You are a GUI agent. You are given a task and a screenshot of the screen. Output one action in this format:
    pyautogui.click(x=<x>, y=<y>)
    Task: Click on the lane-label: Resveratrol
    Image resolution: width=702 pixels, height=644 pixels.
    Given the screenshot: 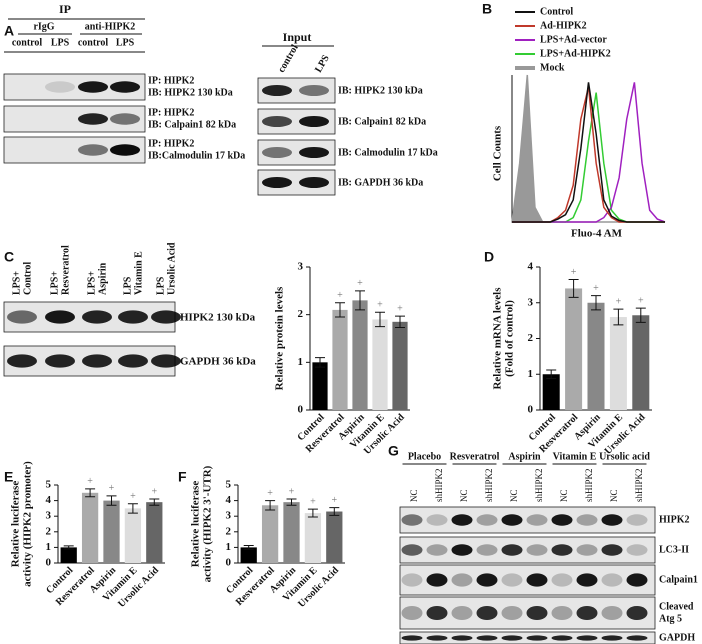 What is the action you would take?
    pyautogui.click(x=65, y=270)
    